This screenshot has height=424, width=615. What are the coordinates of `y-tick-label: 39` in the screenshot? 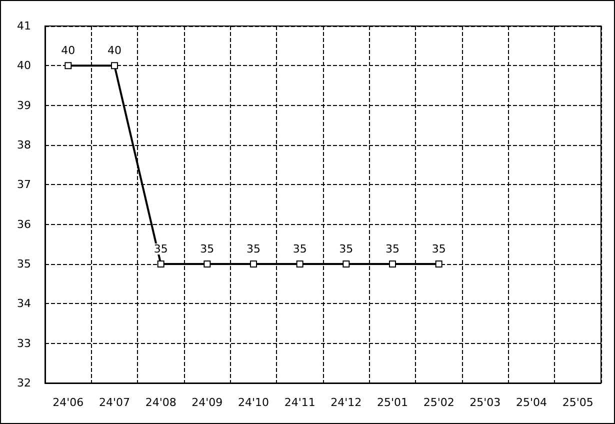 It's located at (24, 105).